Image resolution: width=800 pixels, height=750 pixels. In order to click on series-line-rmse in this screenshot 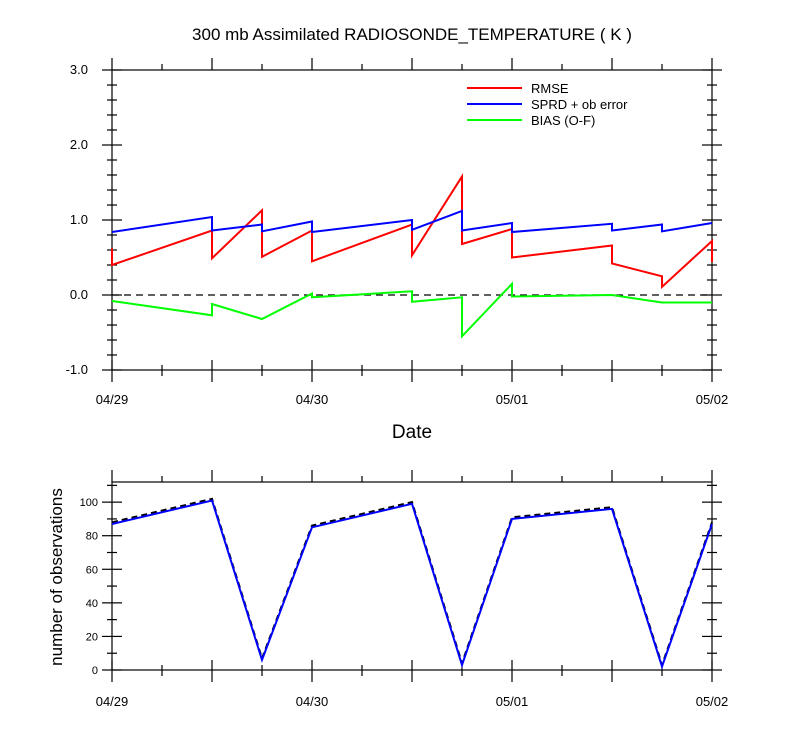, I will do `click(412, 231)`.